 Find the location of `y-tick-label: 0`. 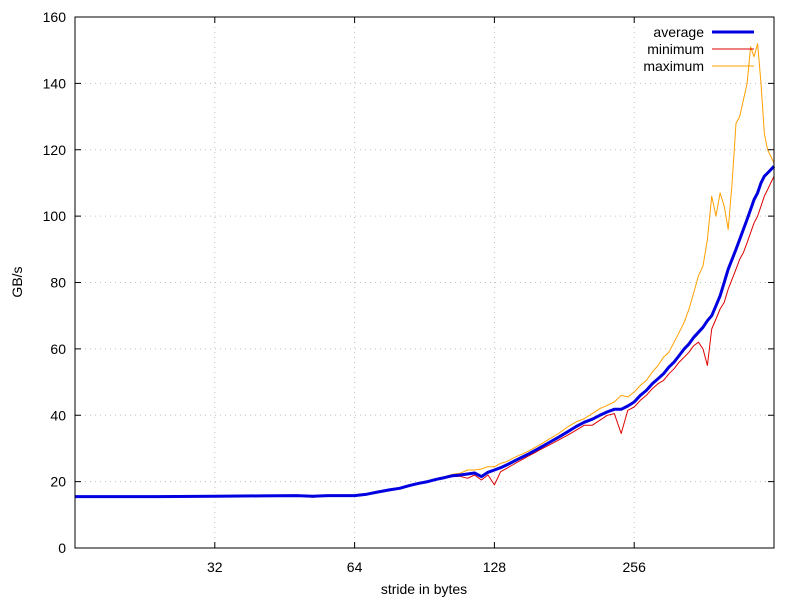

y-tick-label: 0 is located at coordinates (62, 548).